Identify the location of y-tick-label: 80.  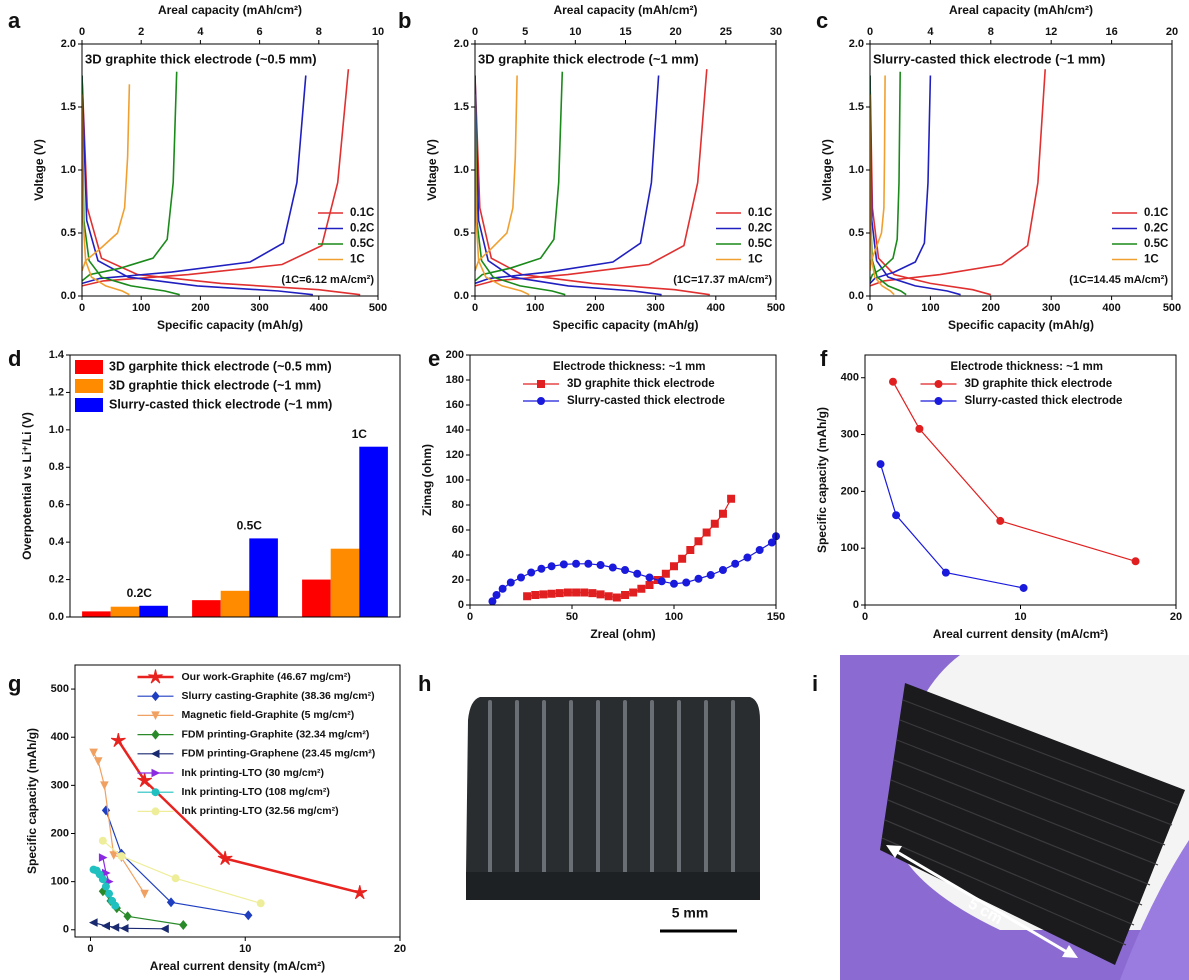
(458, 505).